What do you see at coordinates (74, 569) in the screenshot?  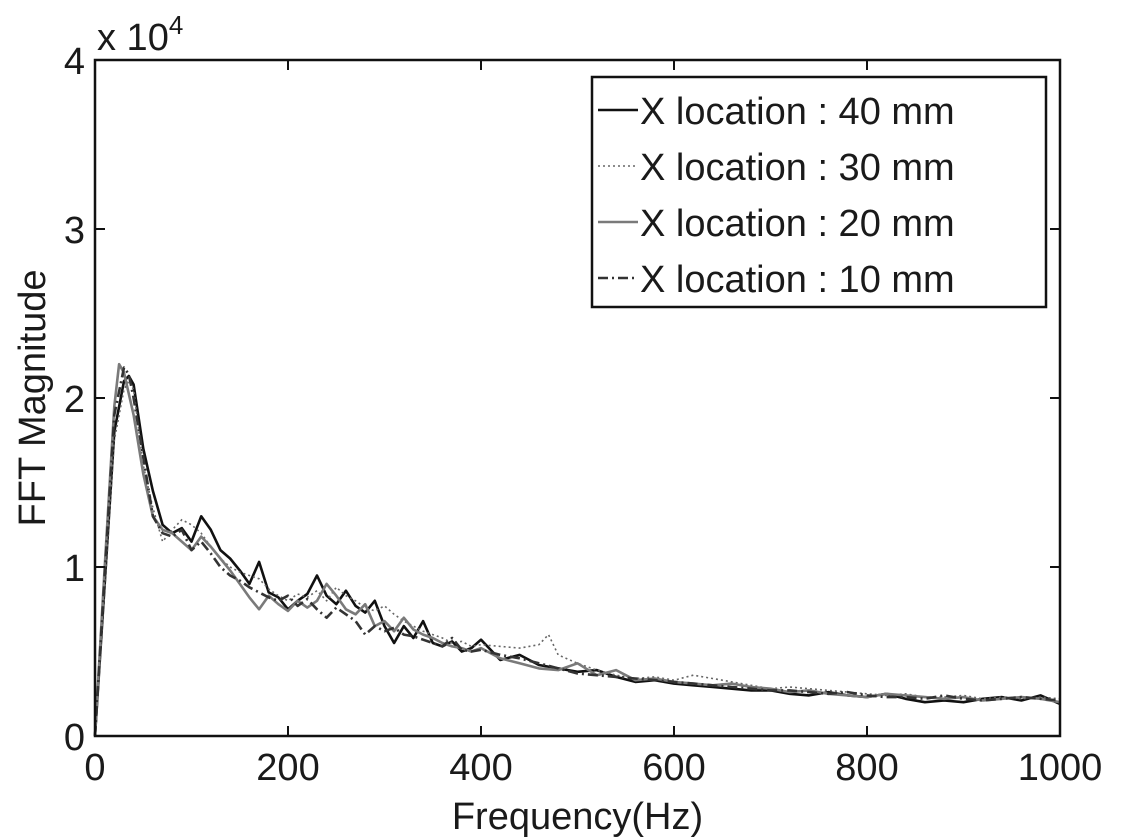 I see `y-tick-label: 1` at bounding box center [74, 569].